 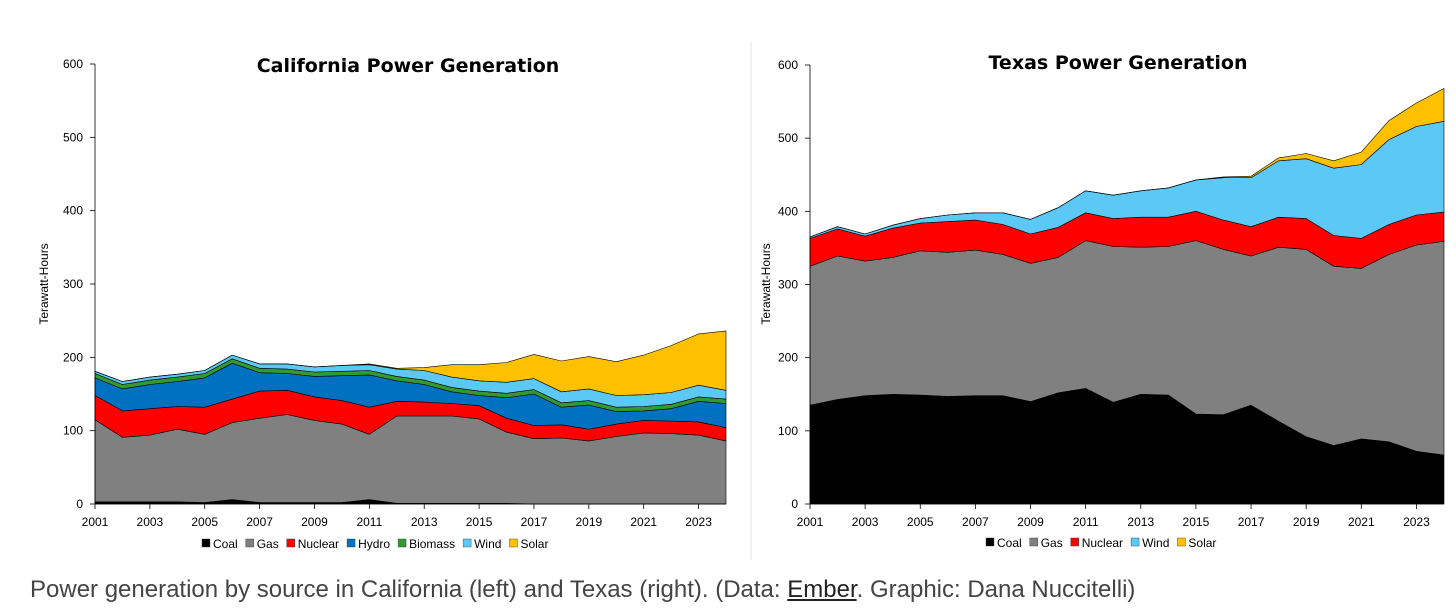 I want to click on legend-label-hydro: Hydro, so click(x=374, y=544).